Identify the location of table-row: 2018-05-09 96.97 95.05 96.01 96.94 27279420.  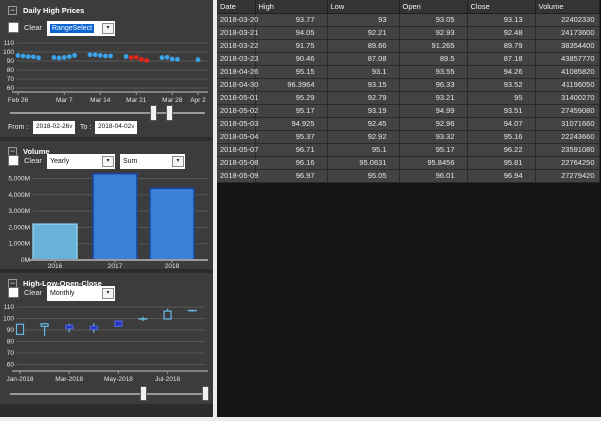
(408, 176).